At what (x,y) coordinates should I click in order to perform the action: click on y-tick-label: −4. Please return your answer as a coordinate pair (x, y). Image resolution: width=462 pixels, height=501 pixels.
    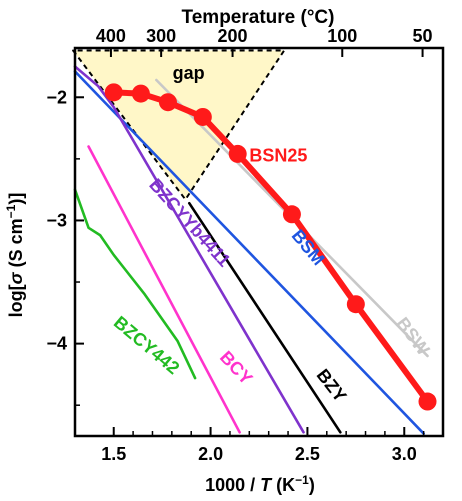
    Looking at the image, I should click on (56, 344).